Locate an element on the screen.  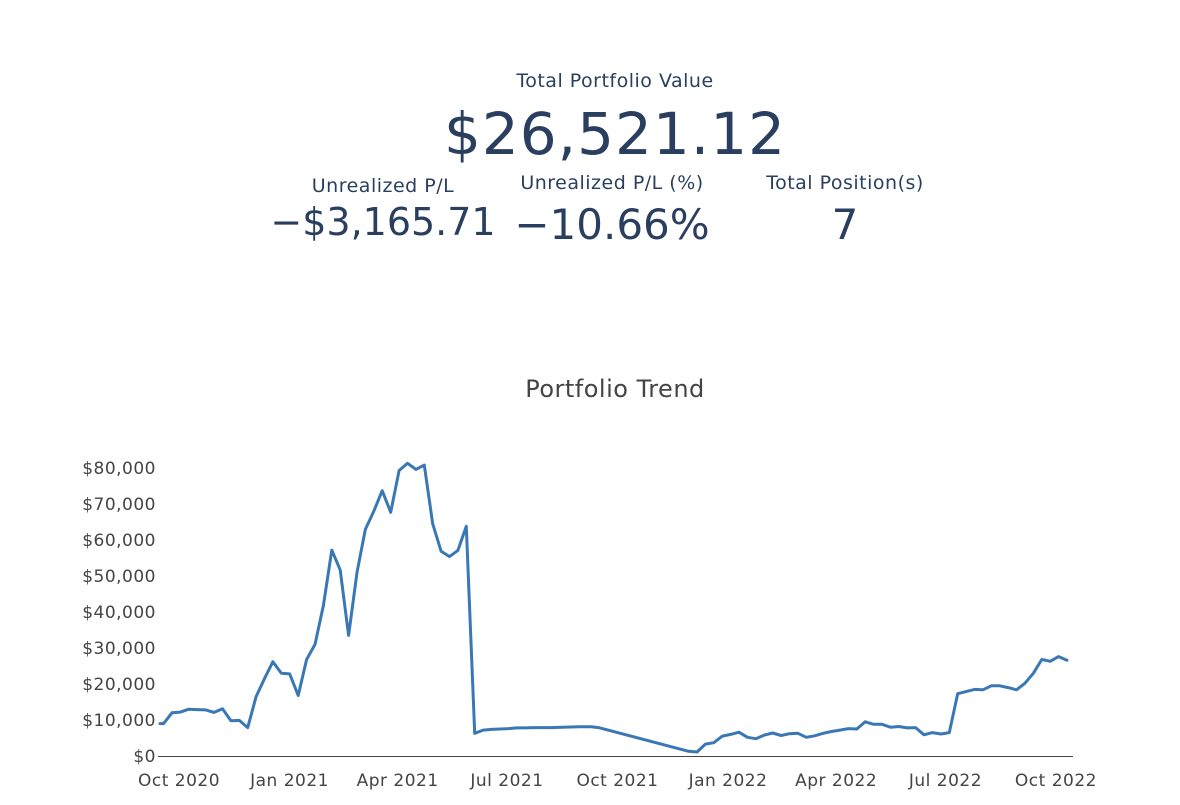
x-tick-label: Oct 2021 is located at coordinates (617, 781).